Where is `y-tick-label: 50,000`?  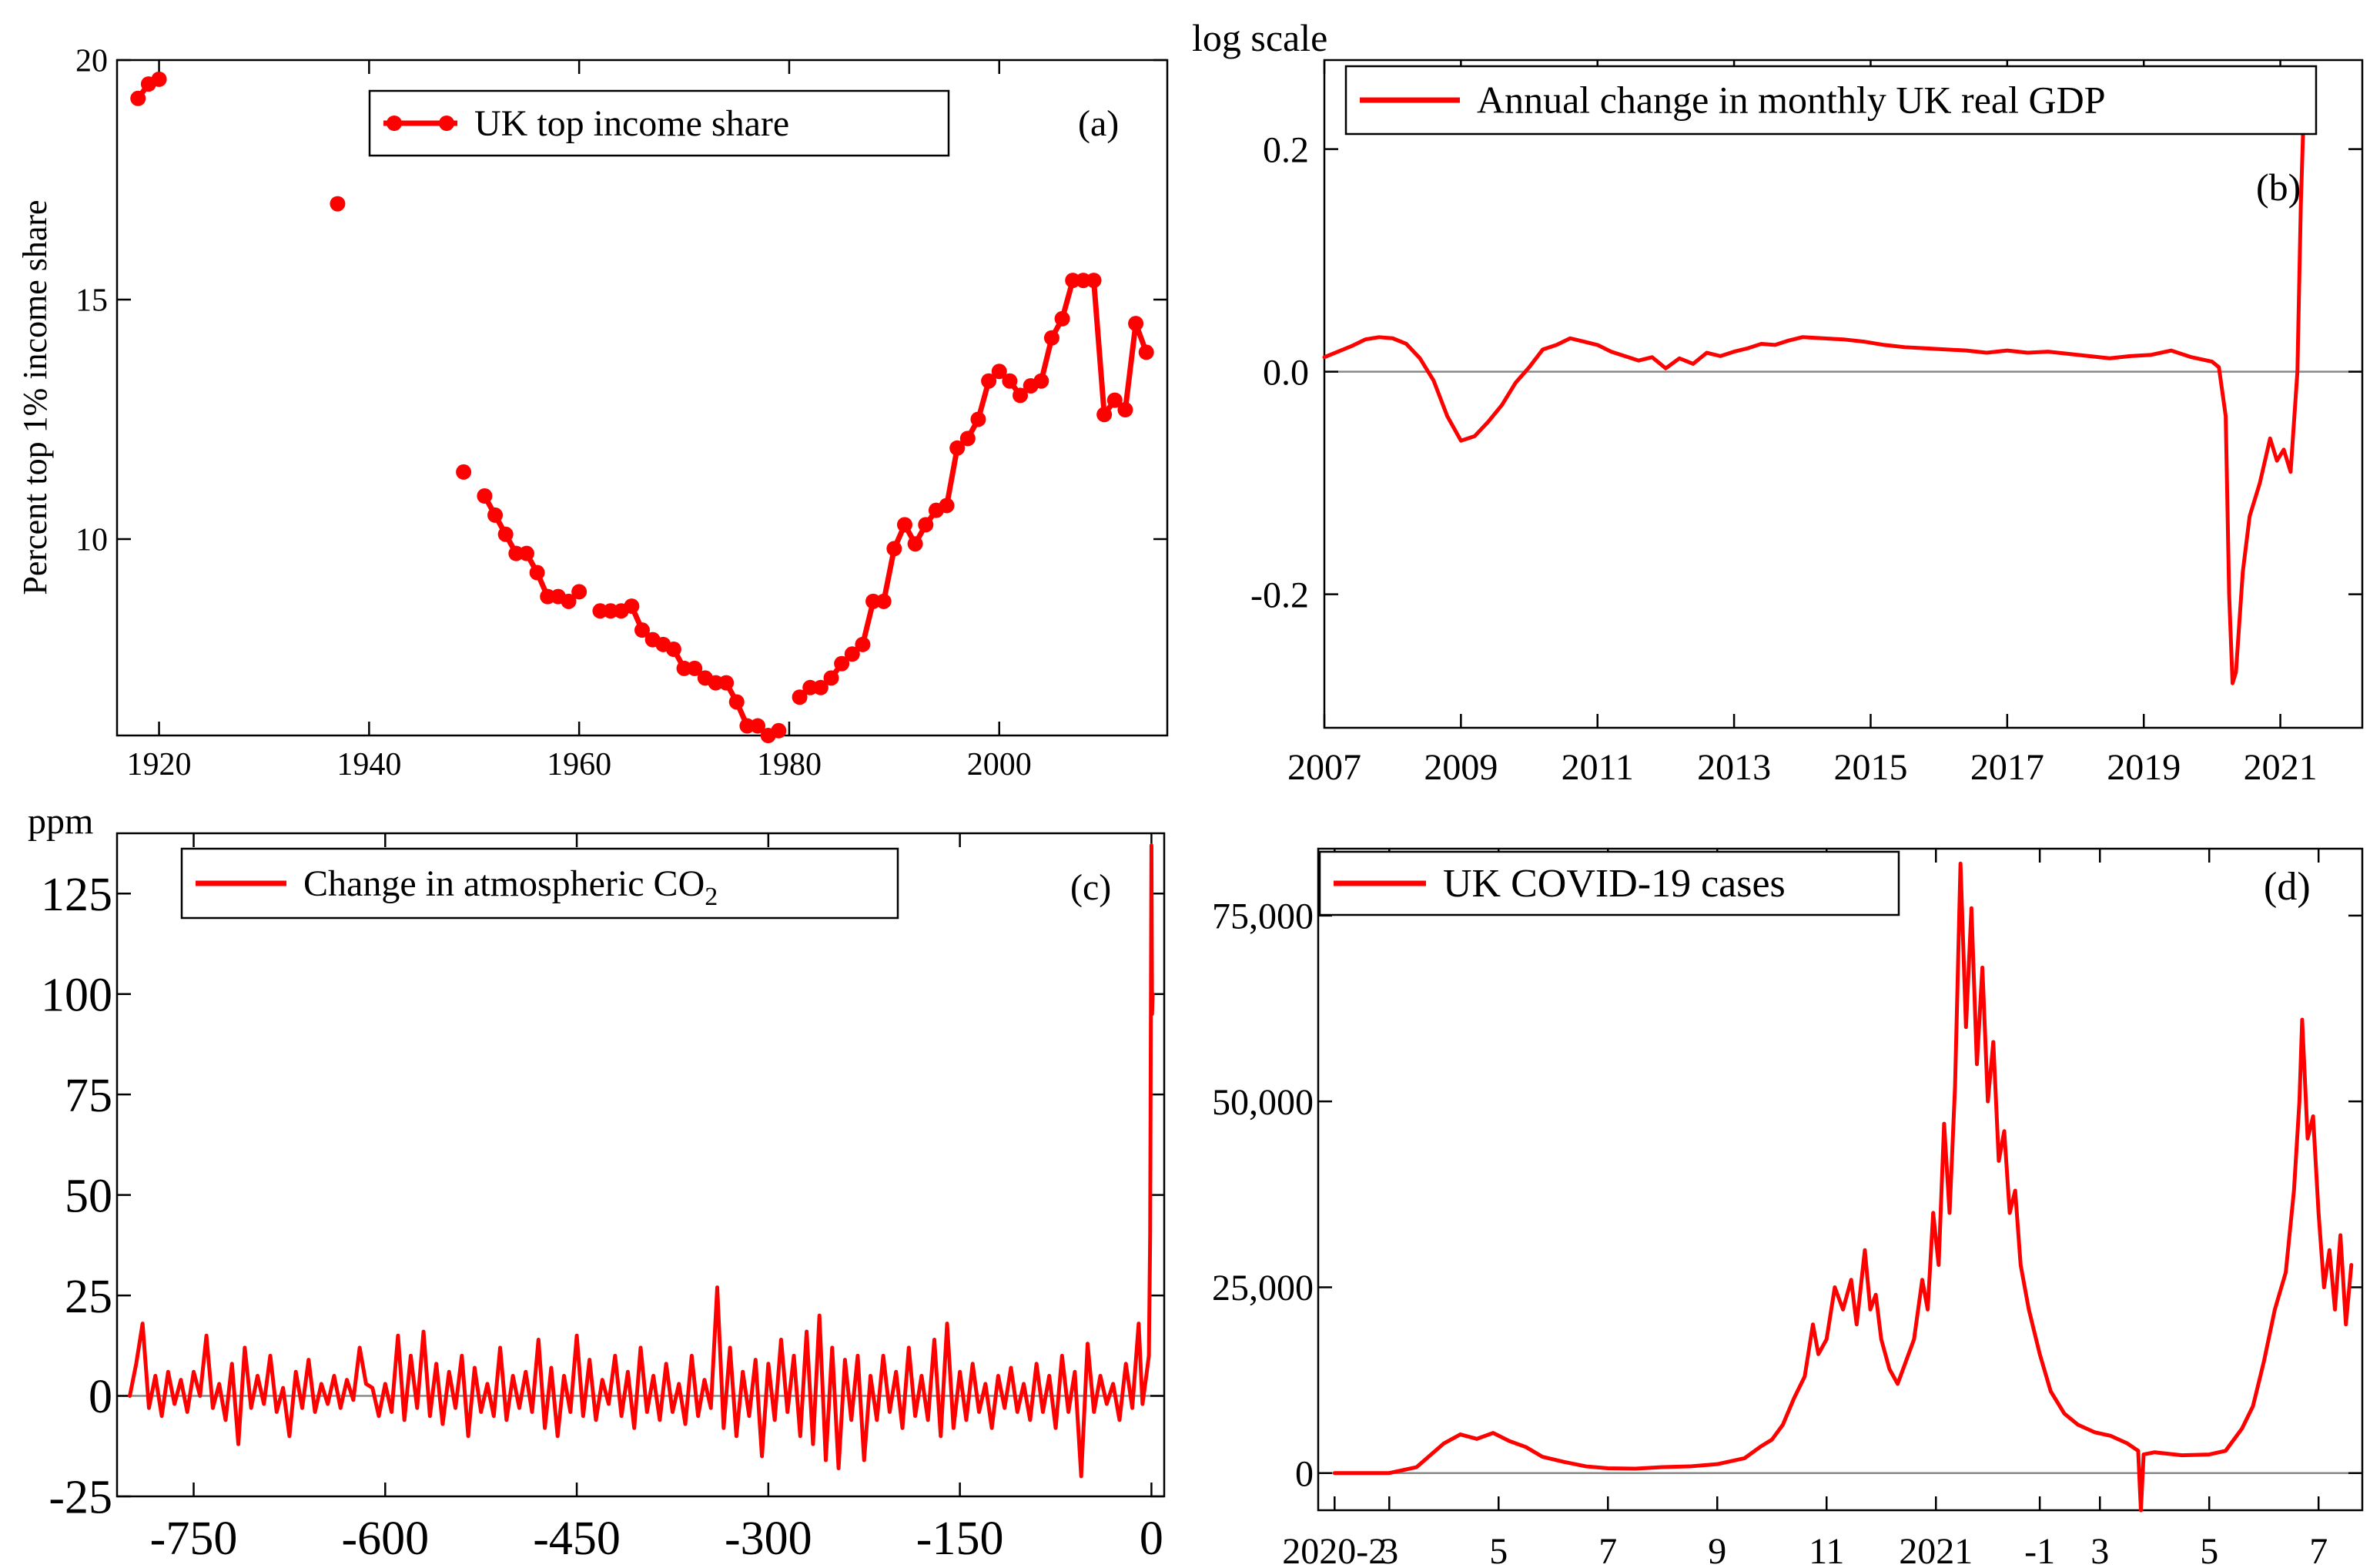
y-tick-label: 50,000 is located at coordinates (1263, 1102).